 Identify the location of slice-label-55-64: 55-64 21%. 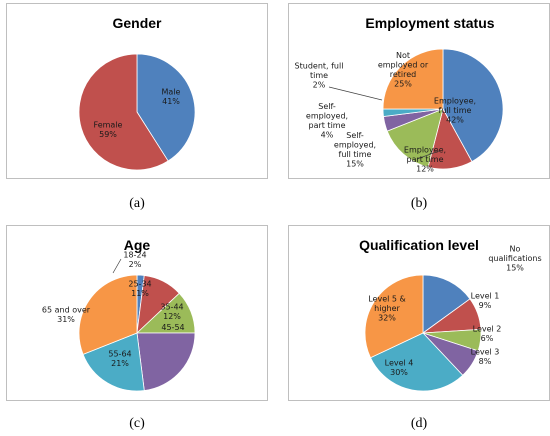
(119, 358).